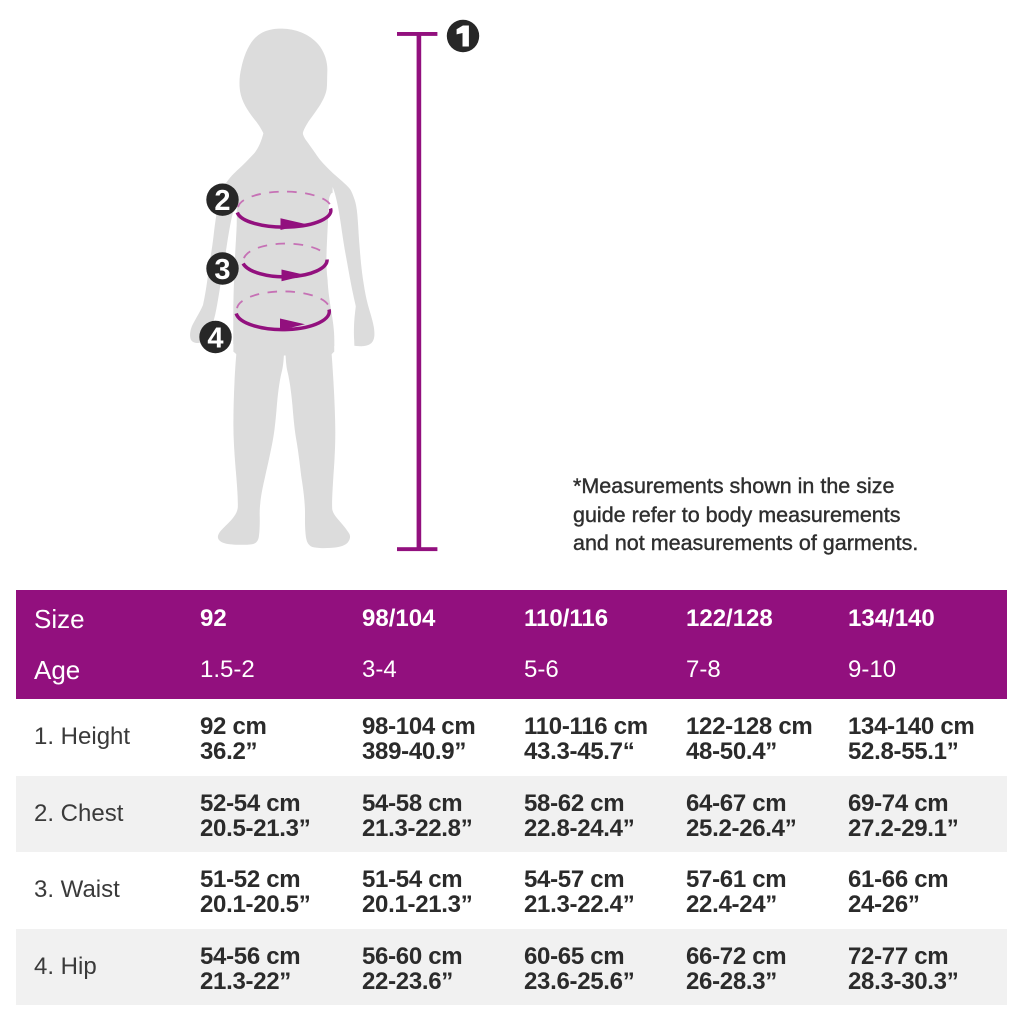 The image size is (1024, 1024). What do you see at coordinates (222, 270) in the screenshot?
I see `svg-text: 3` at bounding box center [222, 270].